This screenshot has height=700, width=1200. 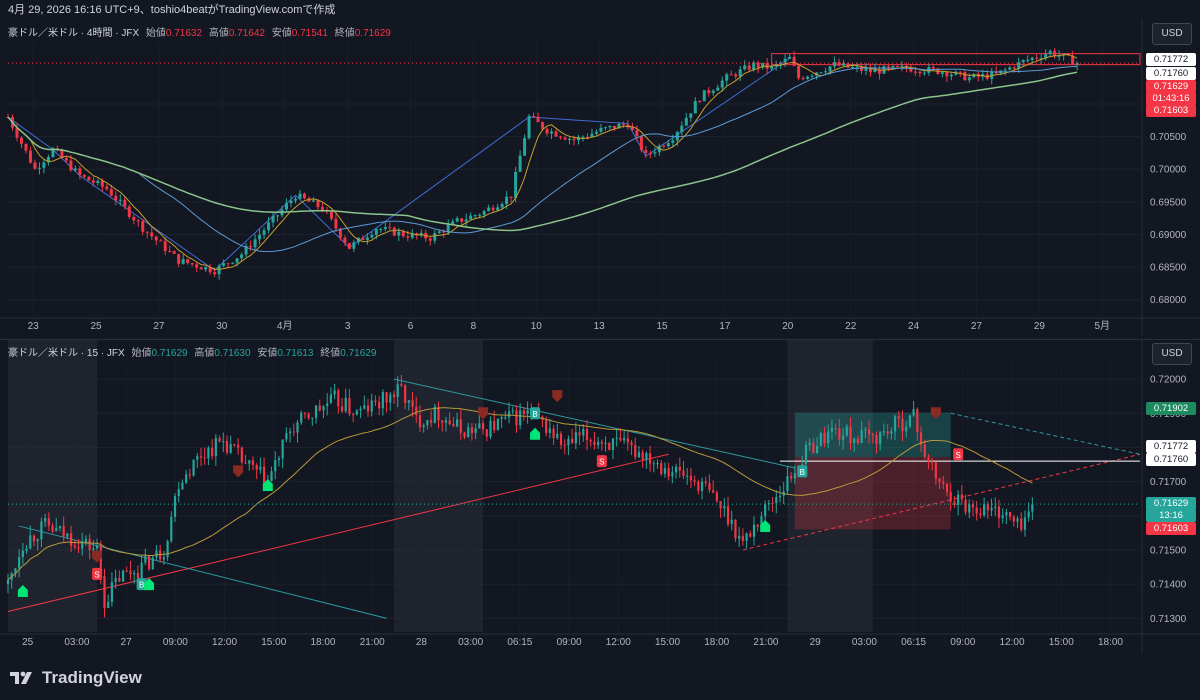 What do you see at coordinates (169, 353) in the screenshot?
I see `bottom-open-value: 0.71629` at bounding box center [169, 353].